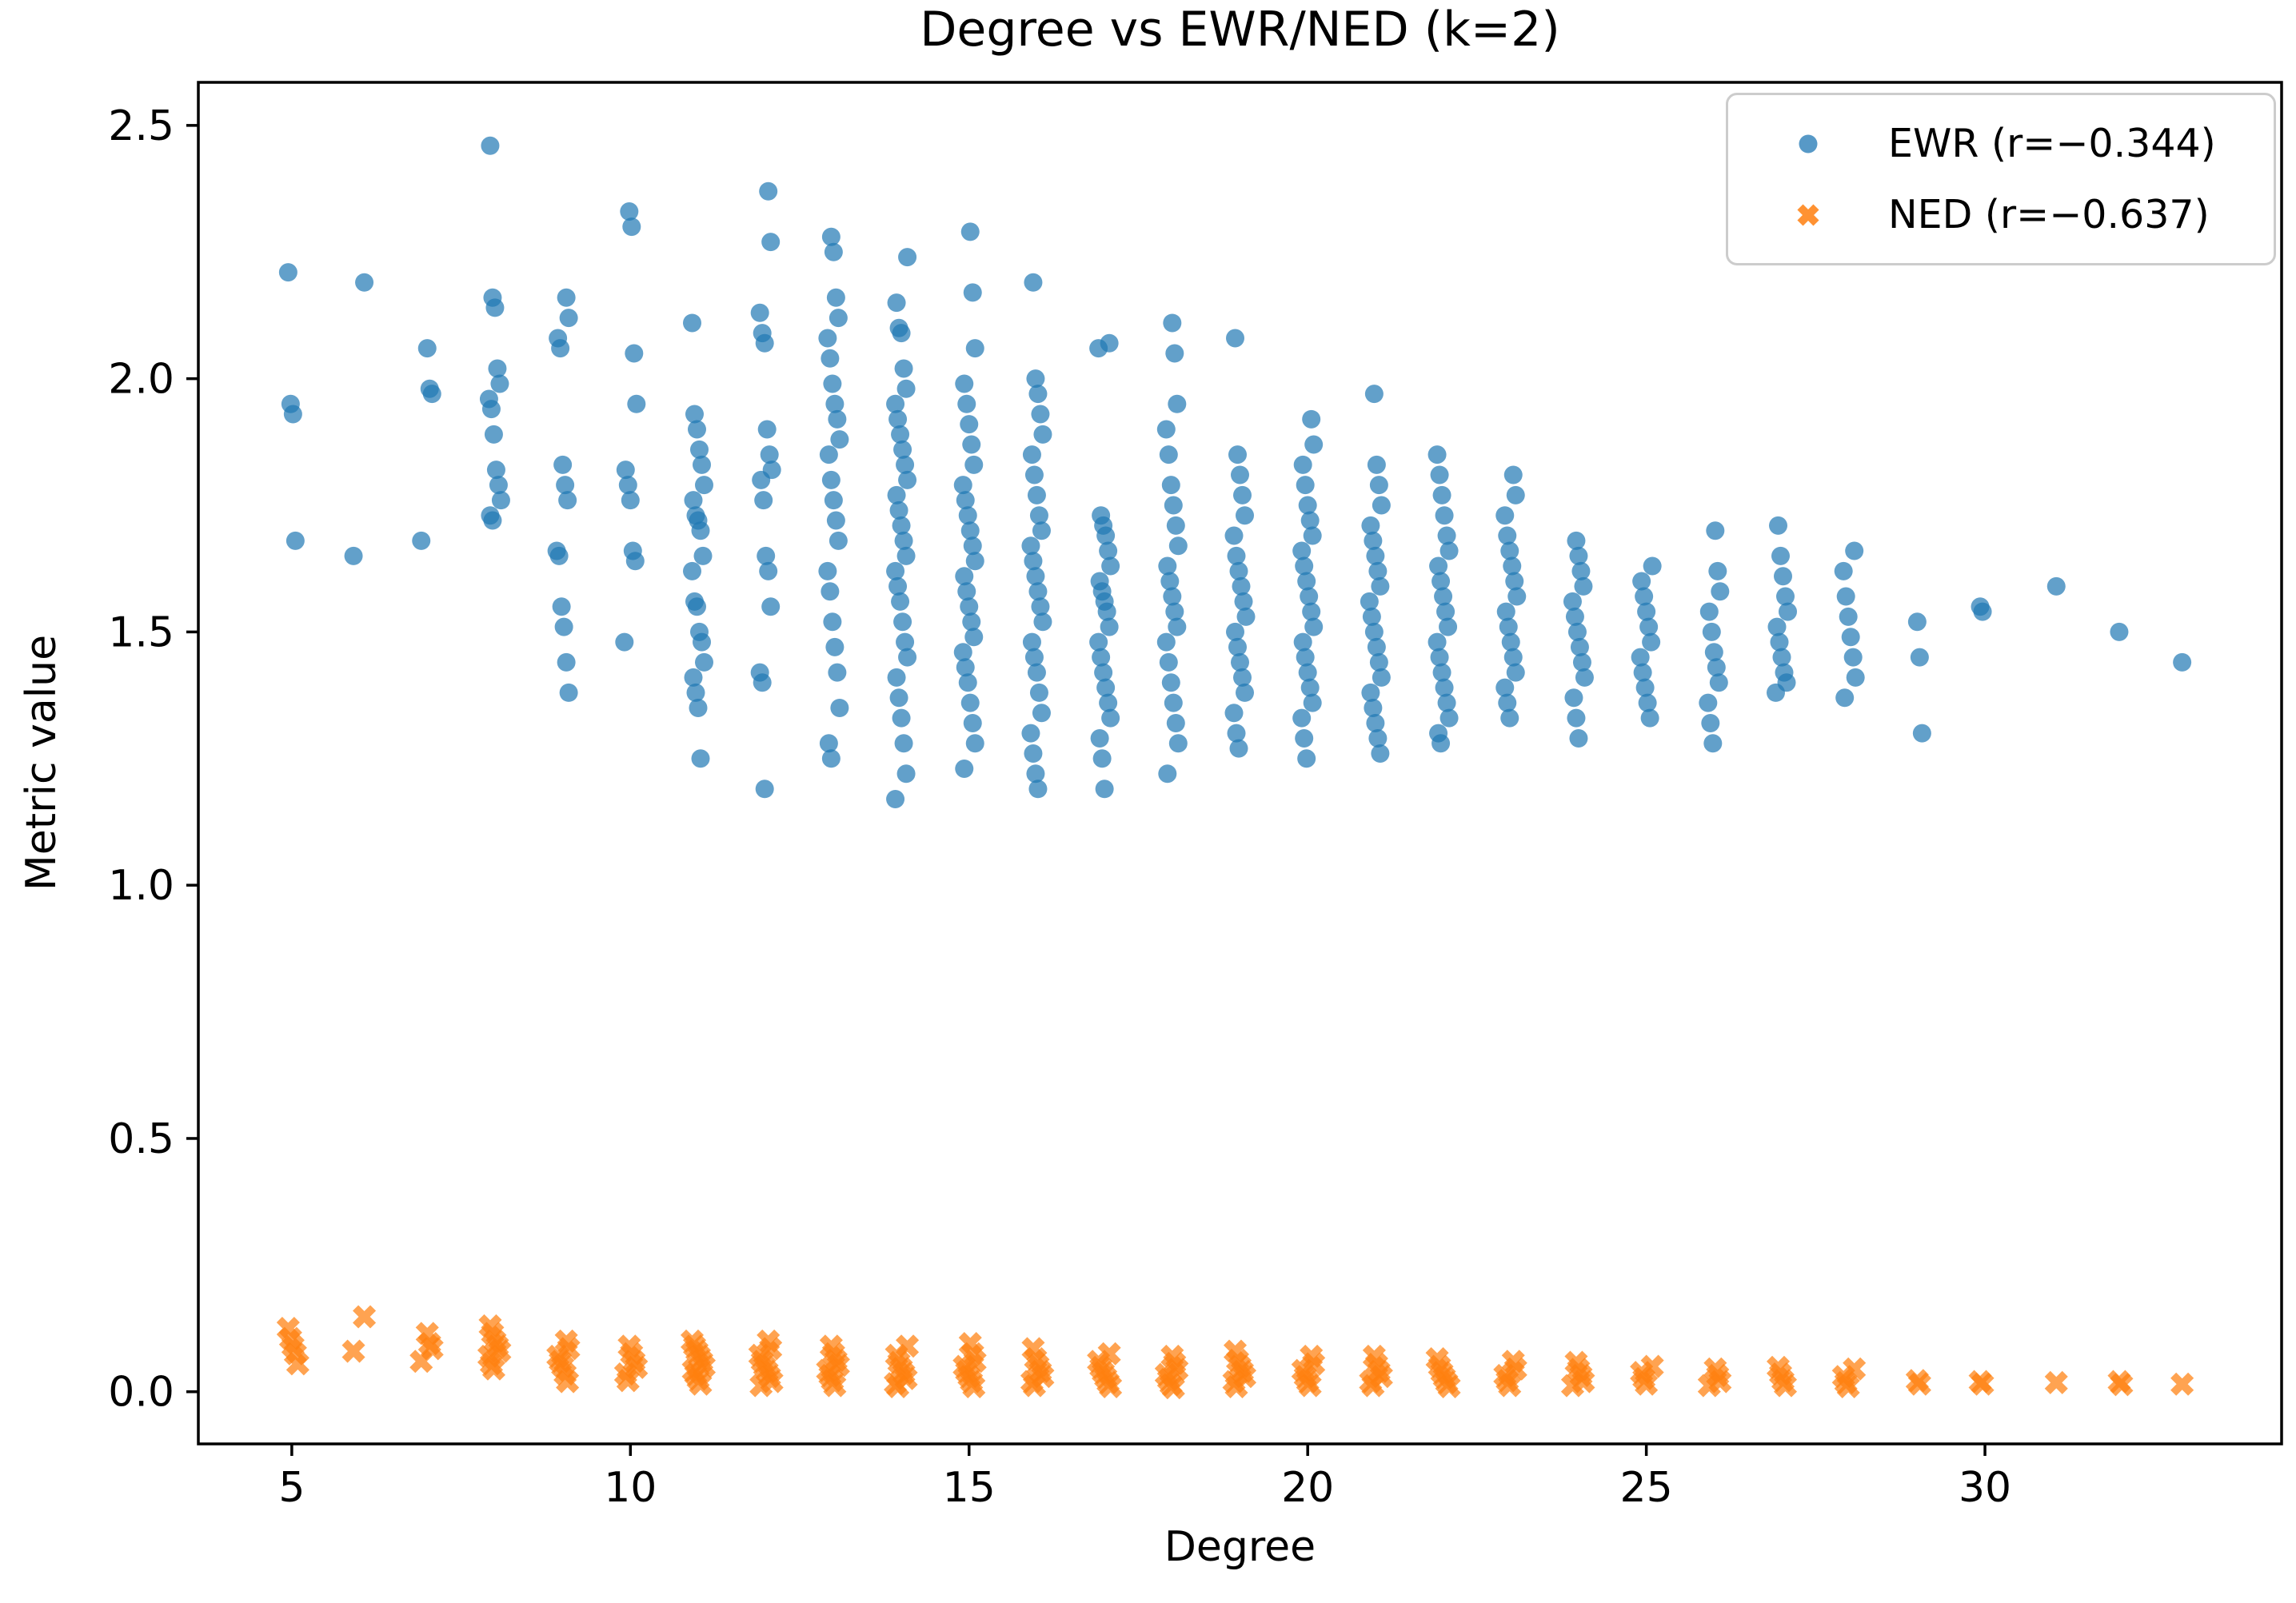 The height and width of the screenshot is (1603, 2296). Describe the element at coordinates (141, 380) in the screenshot. I see `y-tick-label: 2.0` at that location.